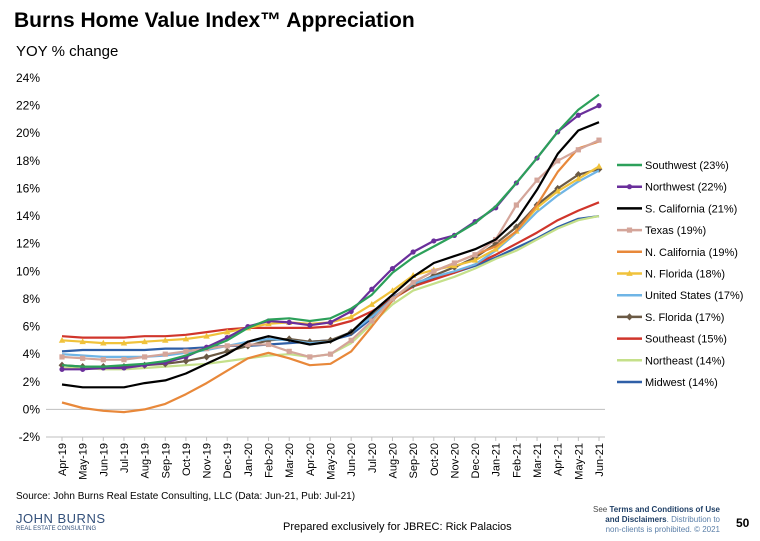  Describe the element at coordinates (517, 460) in the screenshot. I see `x-tick-label: Feb-21` at that location.